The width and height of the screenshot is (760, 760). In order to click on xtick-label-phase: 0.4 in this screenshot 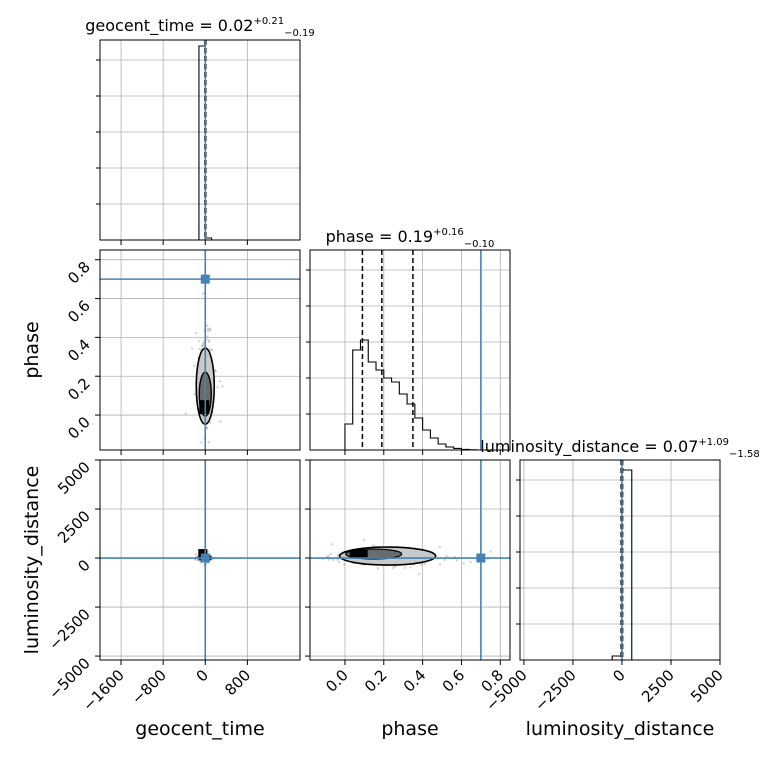, I will do `click(415, 681)`.